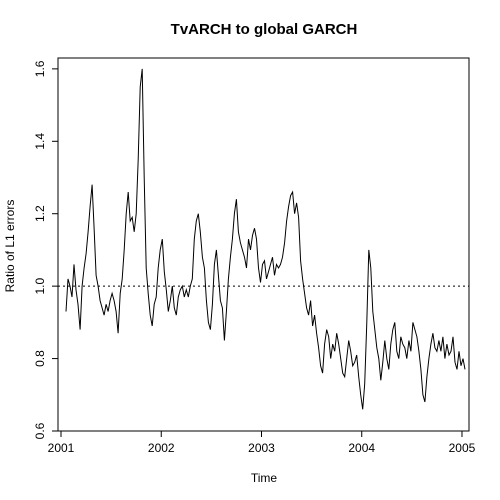 This screenshot has width=500, height=500. What do you see at coordinates (40, 141) in the screenshot?
I see `y-tick-label: 1.4` at bounding box center [40, 141].